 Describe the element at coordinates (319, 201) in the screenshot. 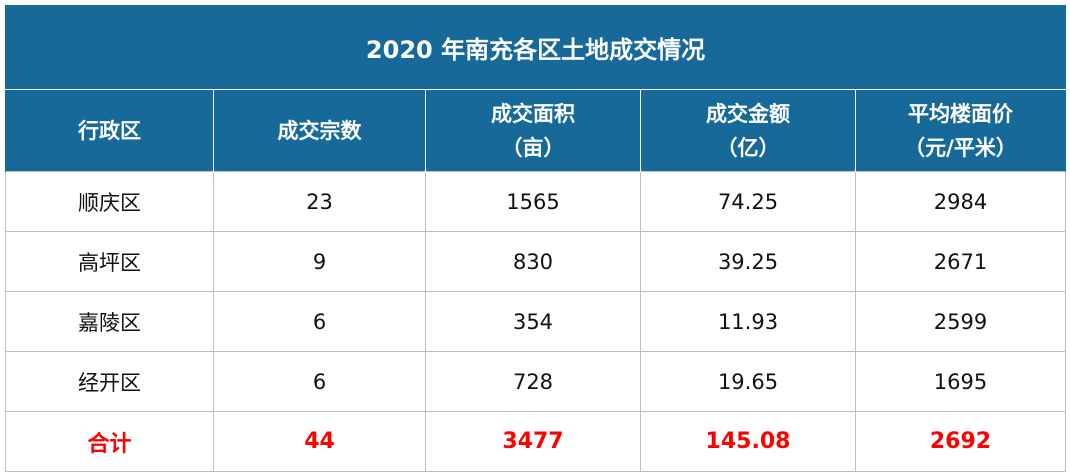

I see `data-cell: 23` at that location.